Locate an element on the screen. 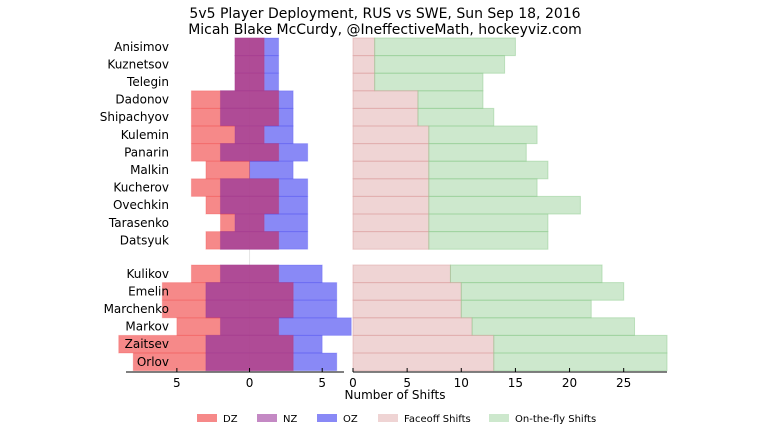 Image resolution: width=770 pixels, height=434 pixels. legend-label-otf: On-the-fly Shifts is located at coordinates (555, 419).